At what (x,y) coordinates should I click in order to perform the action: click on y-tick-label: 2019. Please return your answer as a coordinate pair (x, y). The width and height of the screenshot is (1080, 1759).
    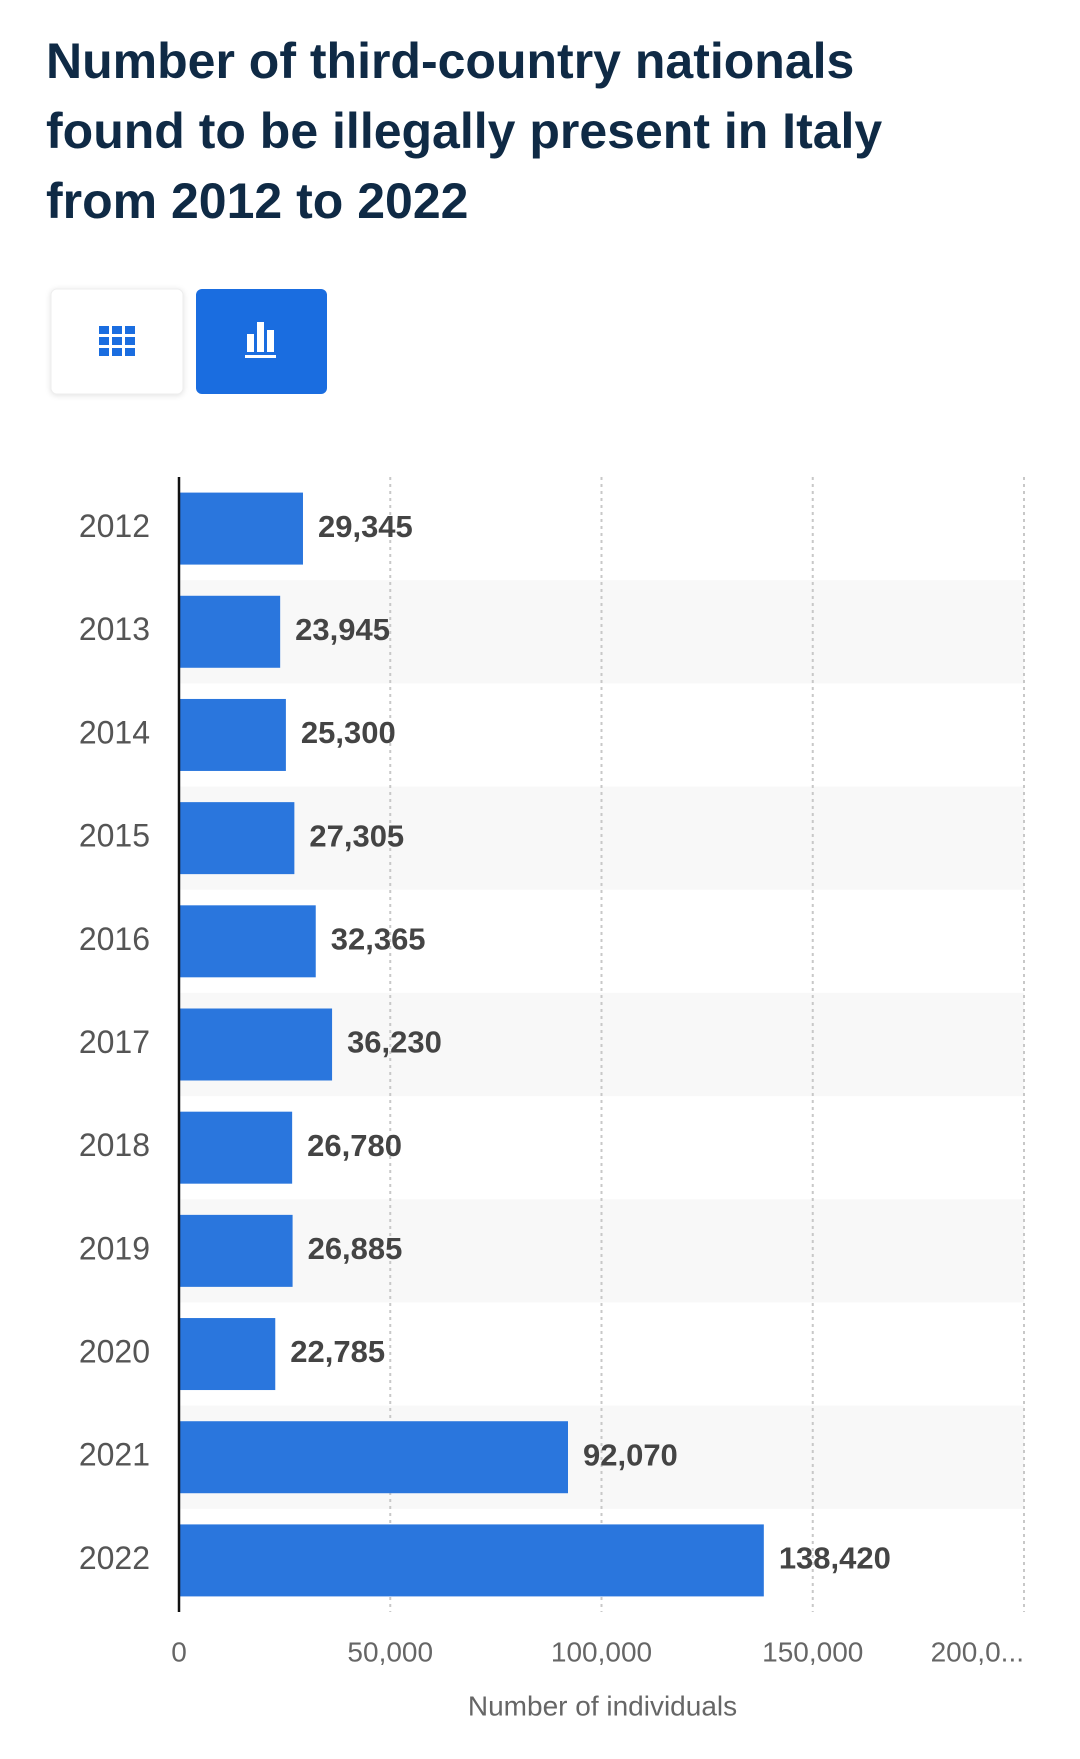
    Looking at the image, I should click on (114, 1248).